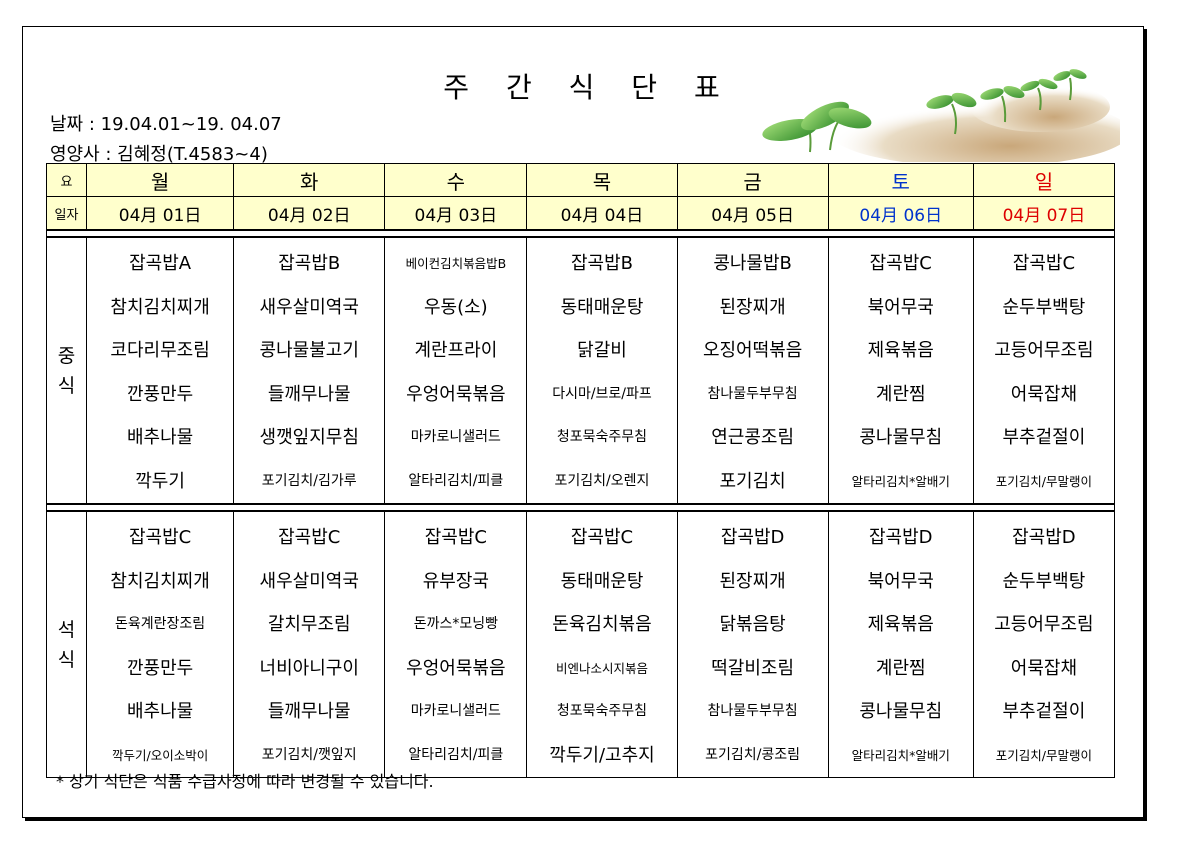  I want to click on date-tue: 04月 02日, so click(309, 213).